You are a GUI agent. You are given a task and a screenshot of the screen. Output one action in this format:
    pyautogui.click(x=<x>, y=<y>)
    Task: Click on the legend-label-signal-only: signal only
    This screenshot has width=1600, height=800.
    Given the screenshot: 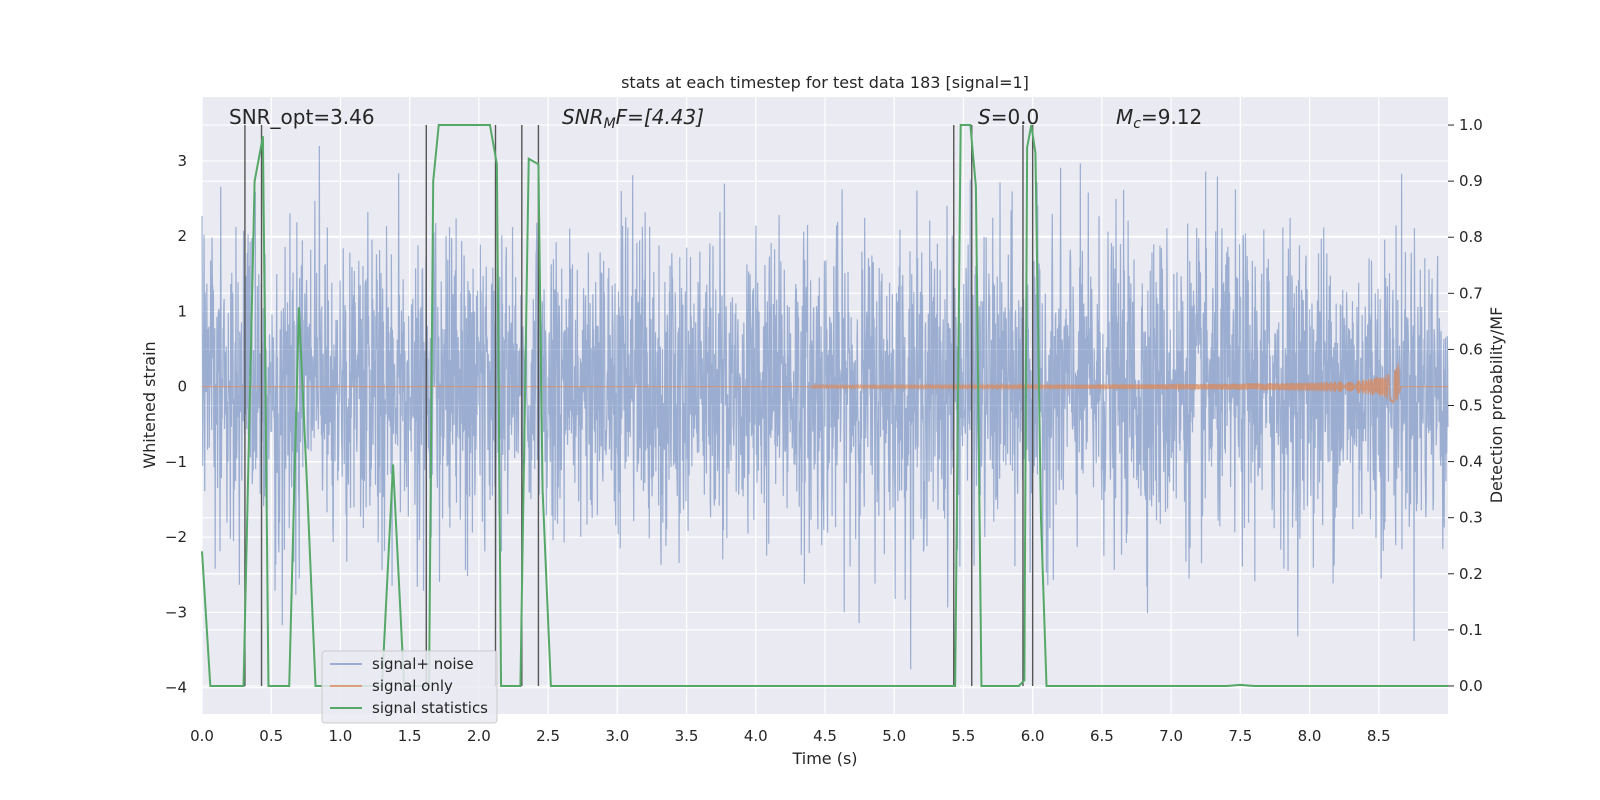 What is the action you would take?
    pyautogui.click(x=412, y=686)
    